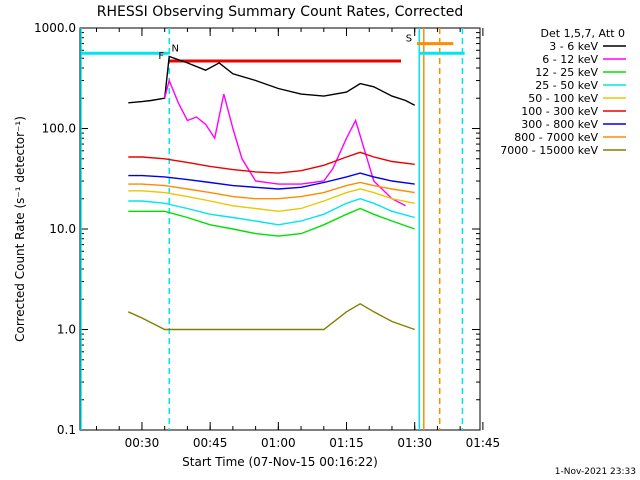 This screenshot has width=640, height=480. Describe the element at coordinates (278, 443) in the screenshot. I see `x-tick-label: 01:00` at that location.